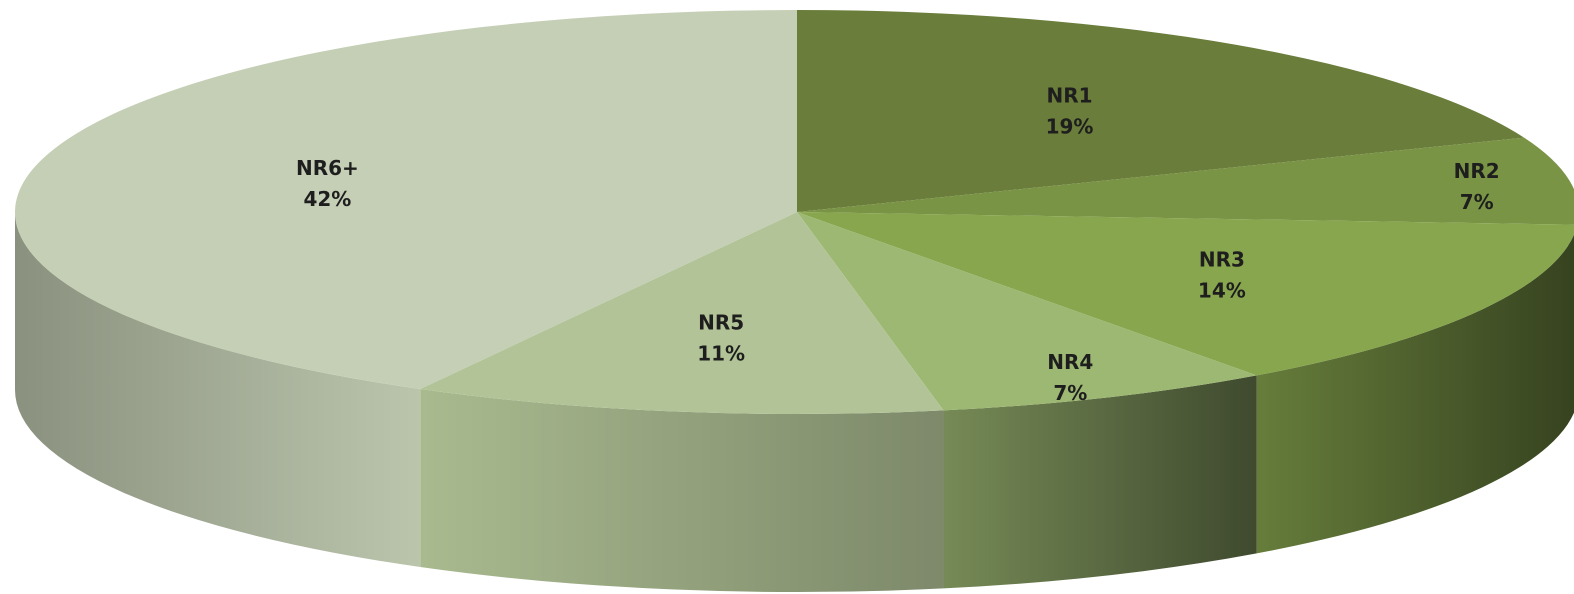 This screenshot has width=1574, height=594. What do you see at coordinates (1222, 259) in the screenshot?
I see `slice-name: NR3` at bounding box center [1222, 259].